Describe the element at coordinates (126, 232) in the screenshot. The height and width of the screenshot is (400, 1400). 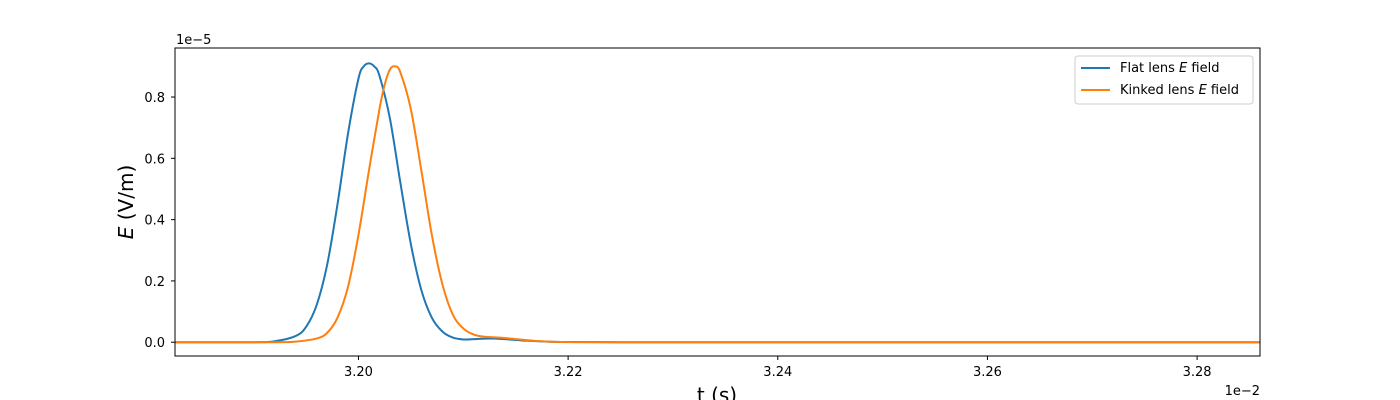
I see `y-axis-title-var: E` at that location.